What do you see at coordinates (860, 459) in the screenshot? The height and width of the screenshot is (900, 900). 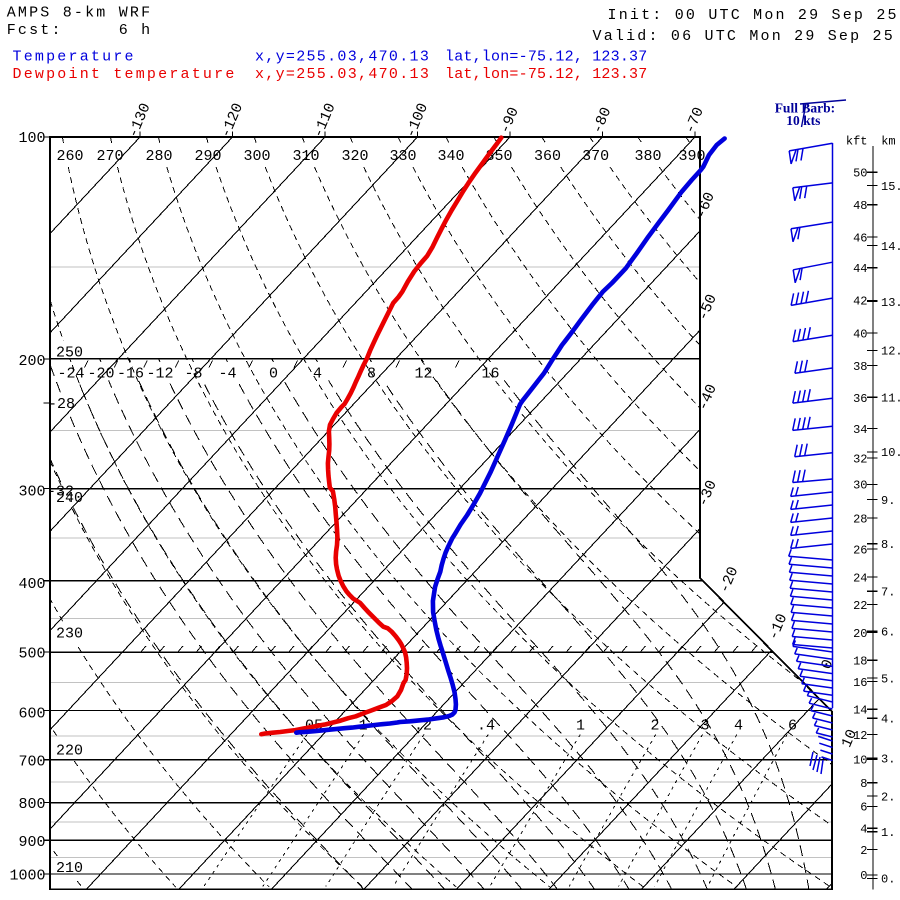 I see `svg-text: 32` at bounding box center [860, 459].